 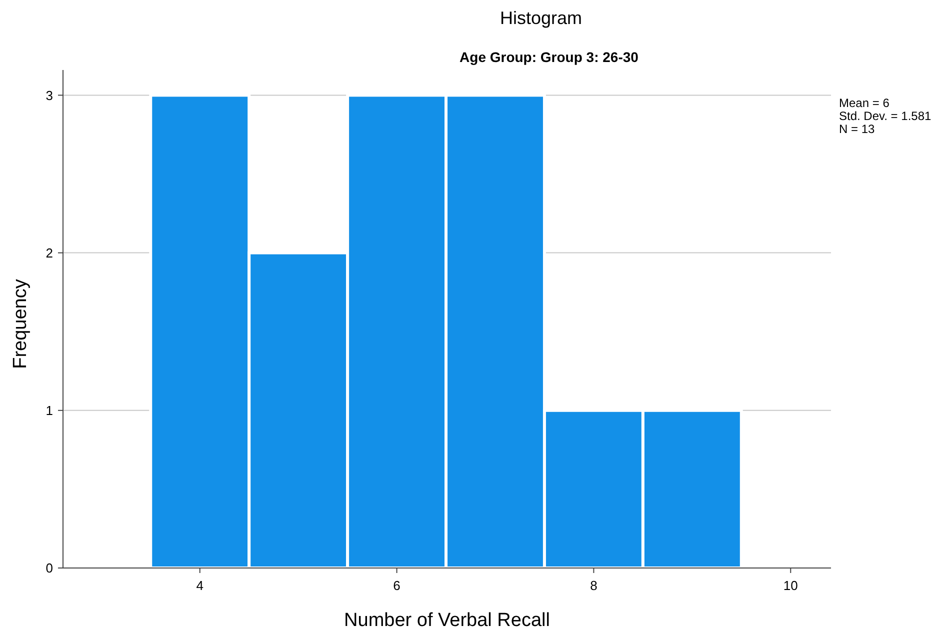 What do you see at coordinates (885, 116) in the screenshot?
I see `text: Std. Dev. = 1.581` at bounding box center [885, 116].